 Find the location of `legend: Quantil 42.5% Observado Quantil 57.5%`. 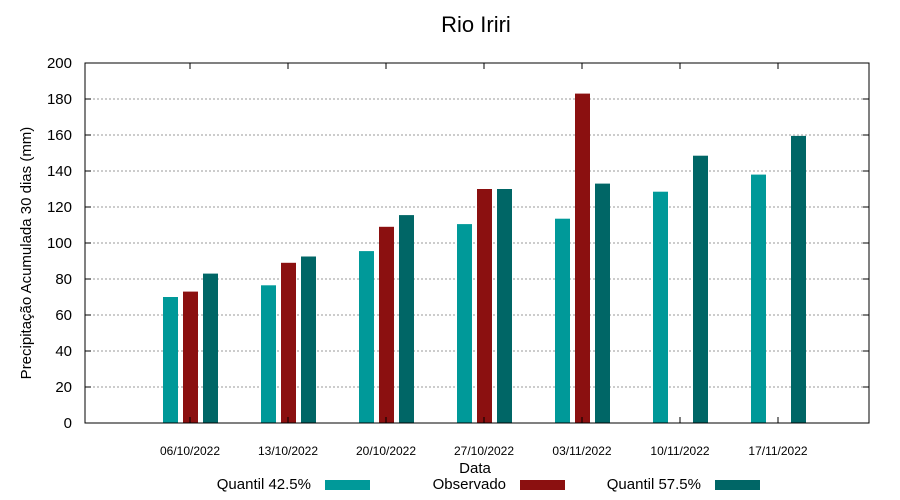

legend: Quantil 42.5% Observado Quantil 57.5% is located at coordinates (488, 484).